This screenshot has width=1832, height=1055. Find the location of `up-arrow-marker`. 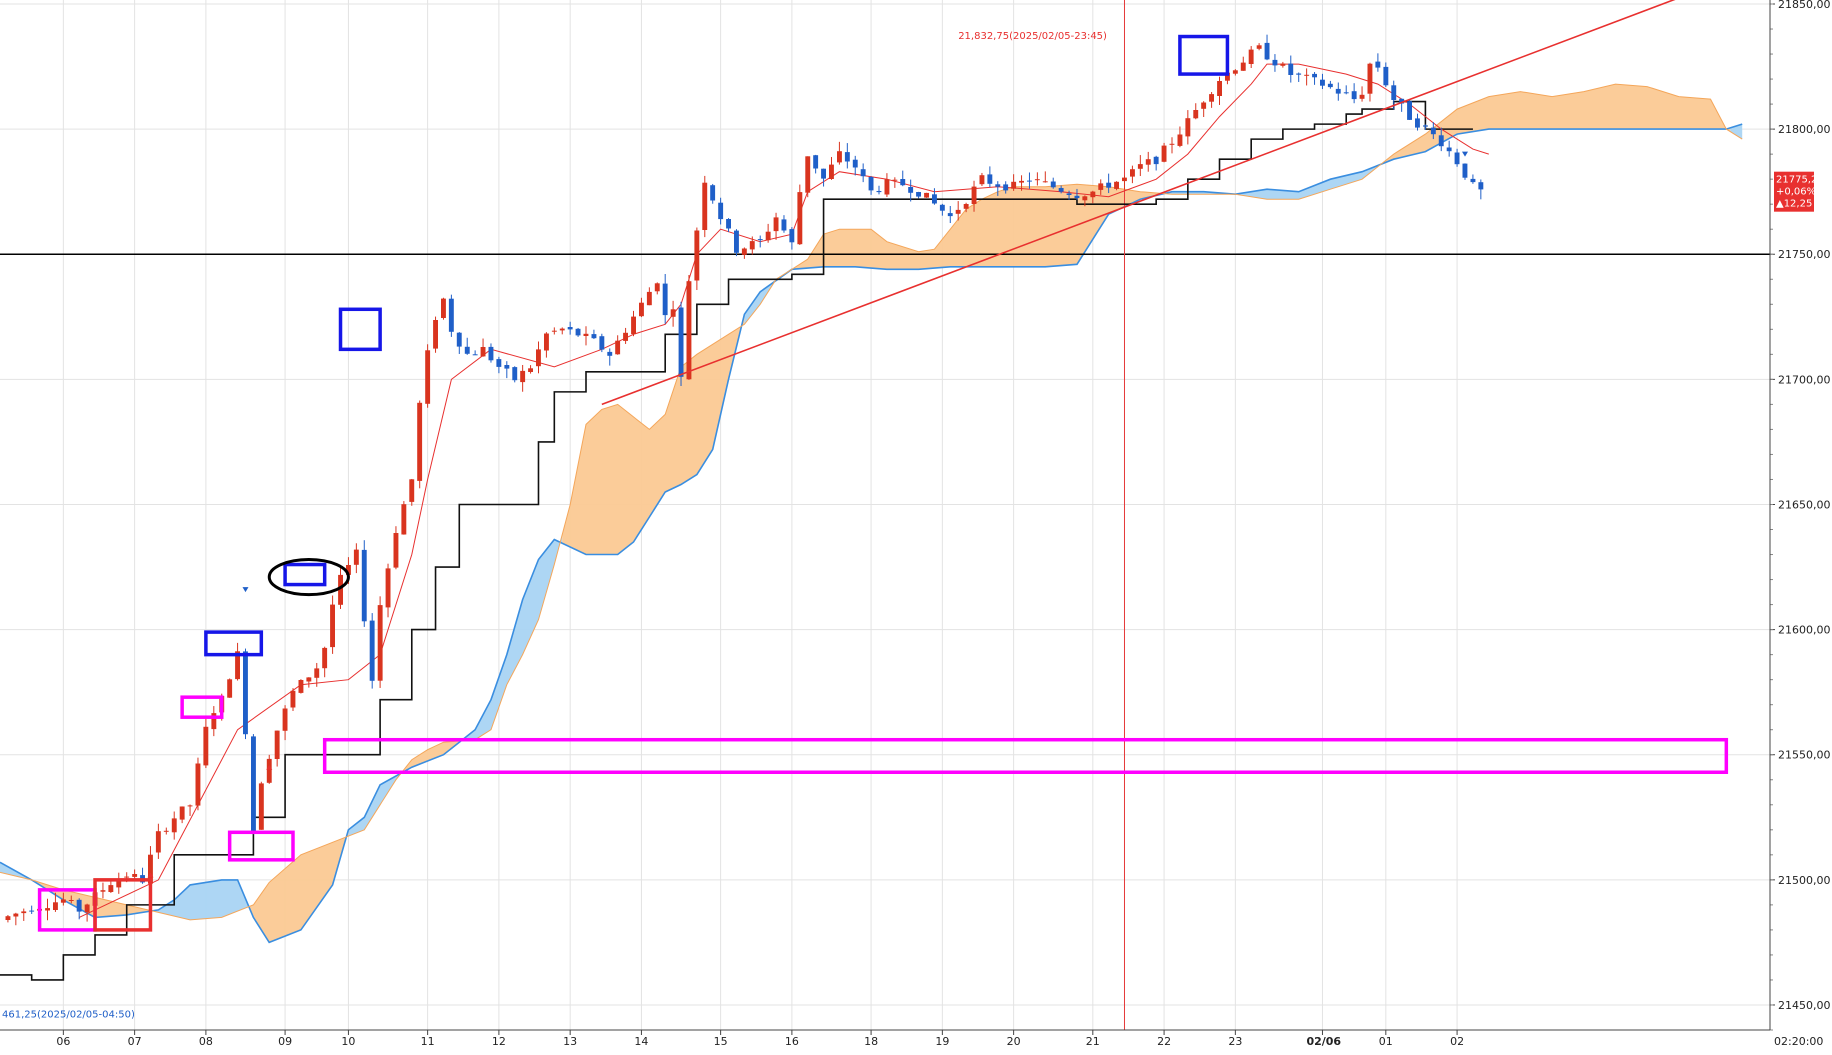

up-arrow-marker is located at coordinates (150, 875).